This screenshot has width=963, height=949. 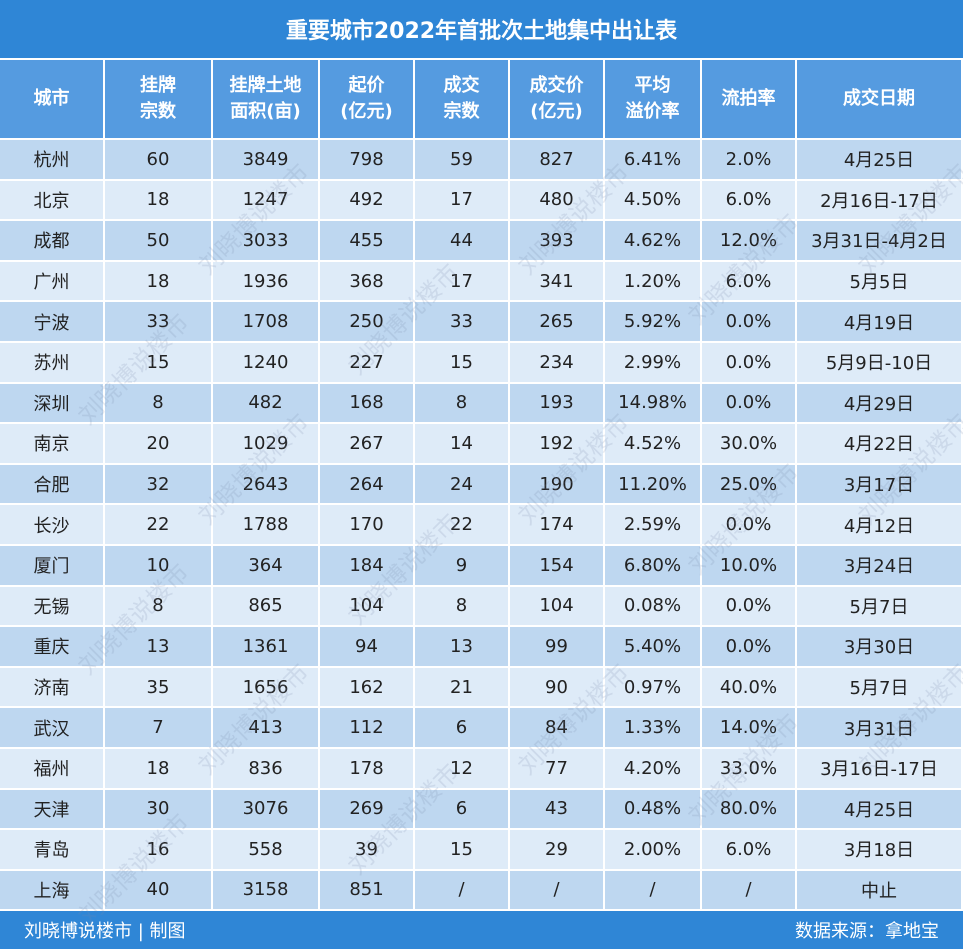 What do you see at coordinates (880, 849) in the screenshot?
I see `table-cell: 3月18日` at bounding box center [880, 849].